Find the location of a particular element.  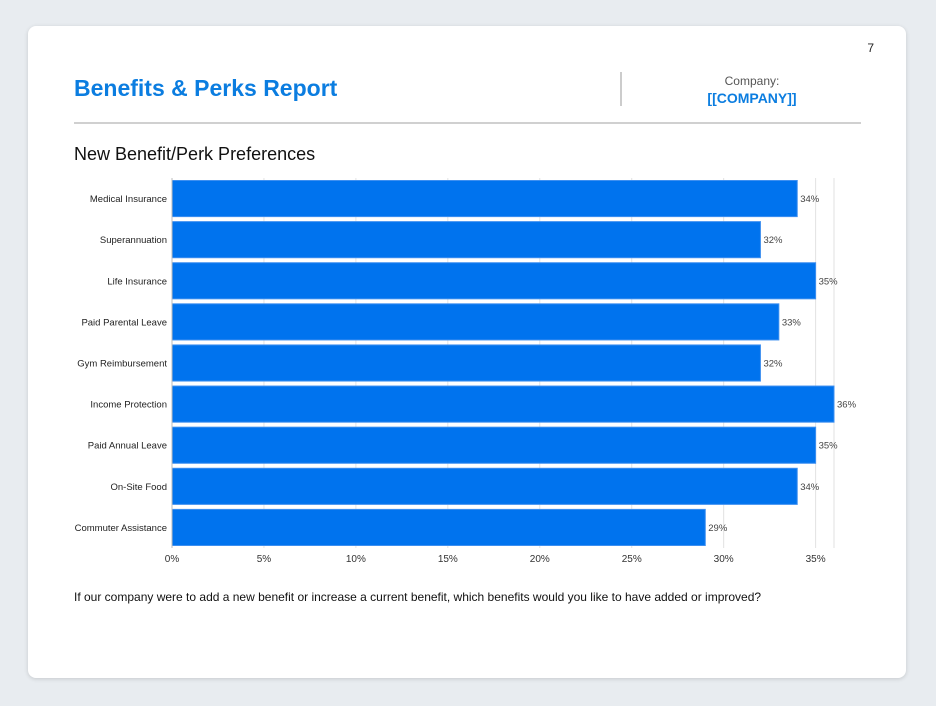

category-label: On-Site Food is located at coordinates (139, 487).